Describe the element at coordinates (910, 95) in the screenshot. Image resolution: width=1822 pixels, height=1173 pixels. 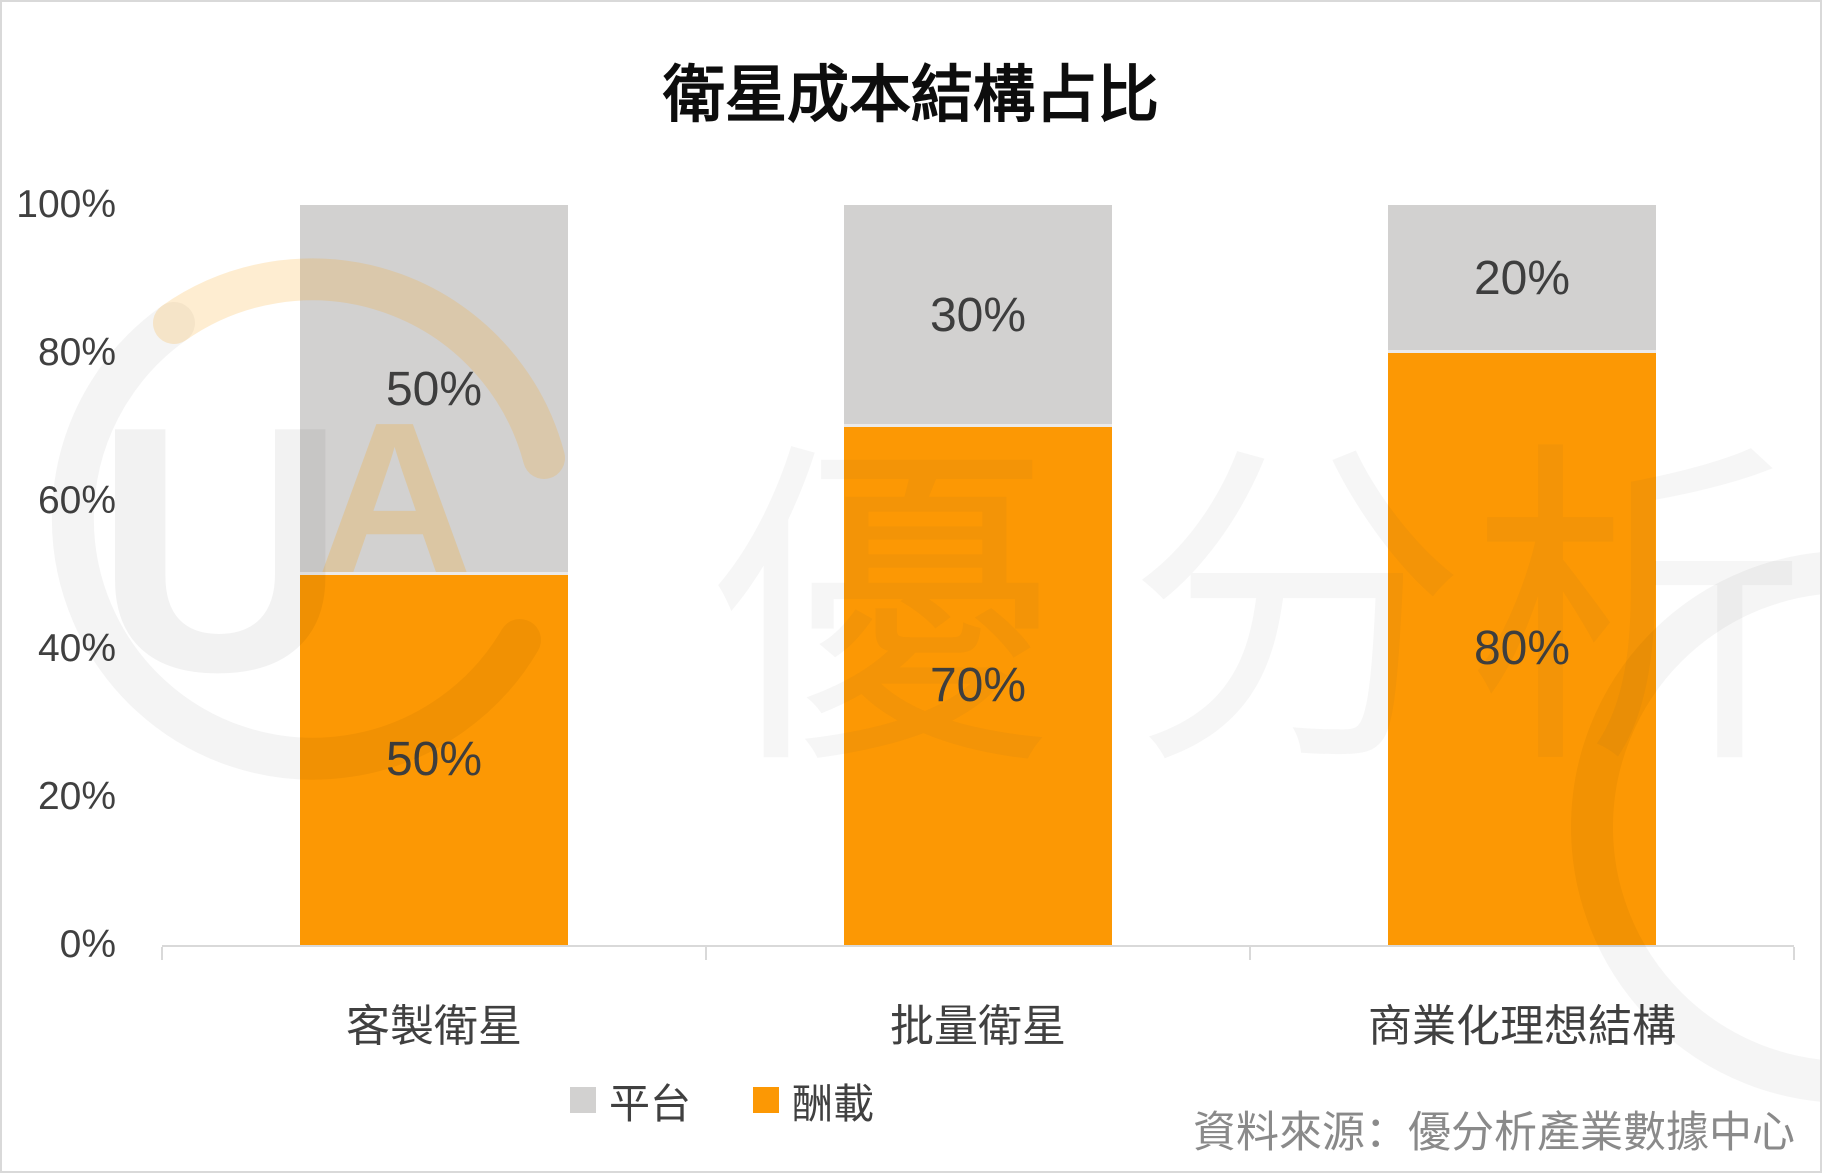
I see `chart-title: 衛星成本結構占比` at that location.